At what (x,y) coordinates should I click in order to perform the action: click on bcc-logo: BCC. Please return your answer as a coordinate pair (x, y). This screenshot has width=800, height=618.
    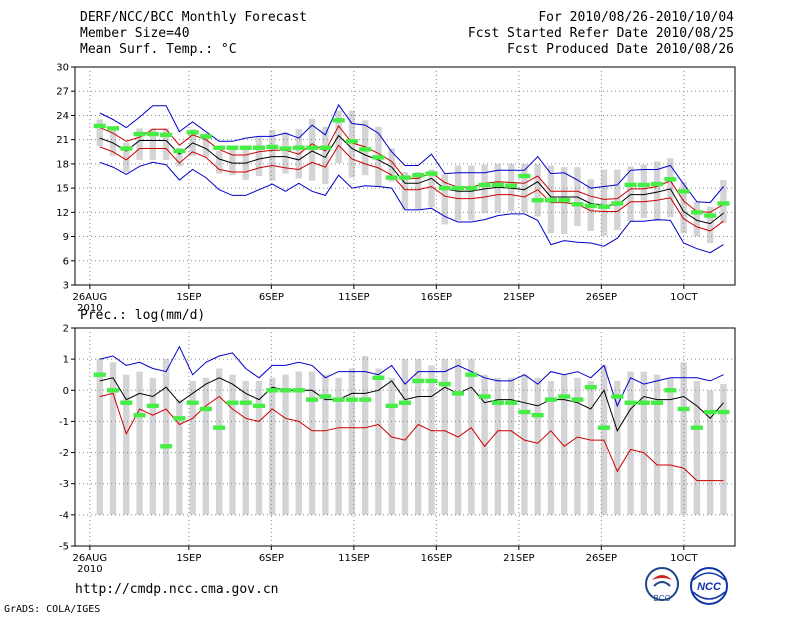
    Looking at the image, I should click on (662, 585).